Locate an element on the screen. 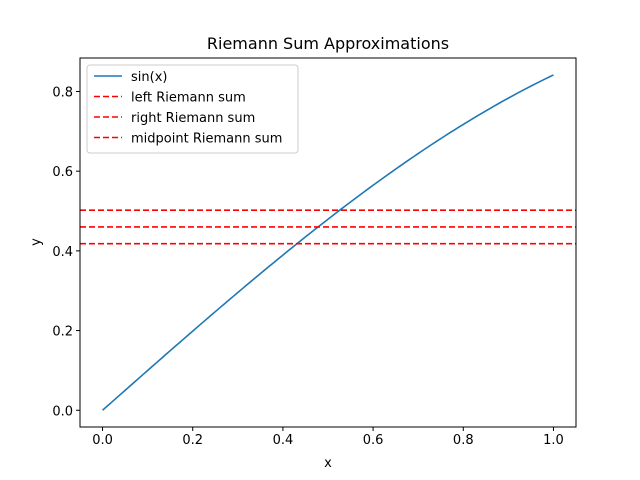  y-tick-label: 0.0 is located at coordinates (62, 411).